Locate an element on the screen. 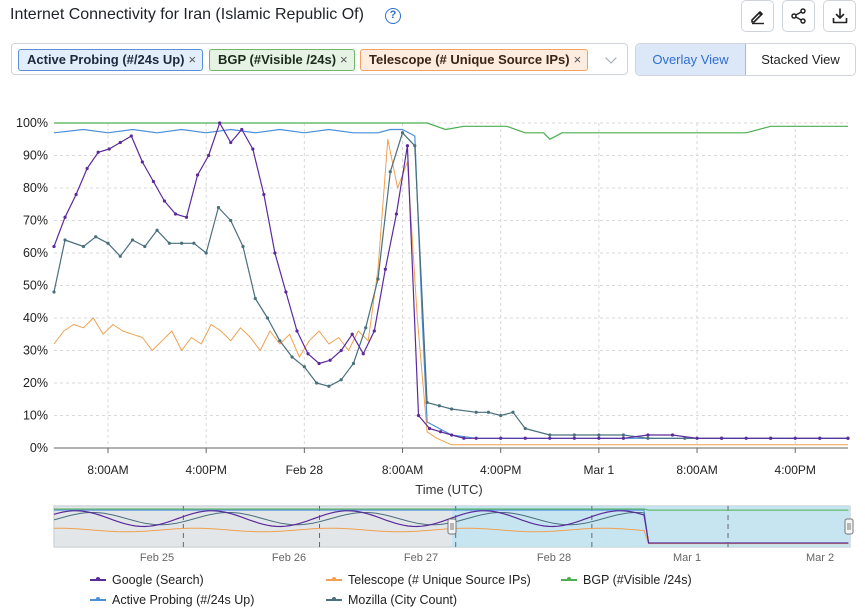 This screenshot has height=614, width=865. legend-google: Google (Search) is located at coordinates (147, 580).